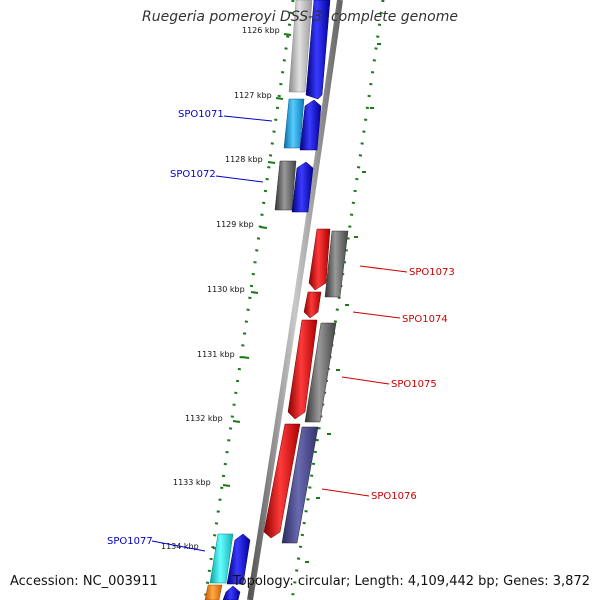 The height and width of the screenshot is (600, 600). Describe the element at coordinates (130, 541) in the screenshot. I see `gene-label-spo1077: SPO1077` at that location.